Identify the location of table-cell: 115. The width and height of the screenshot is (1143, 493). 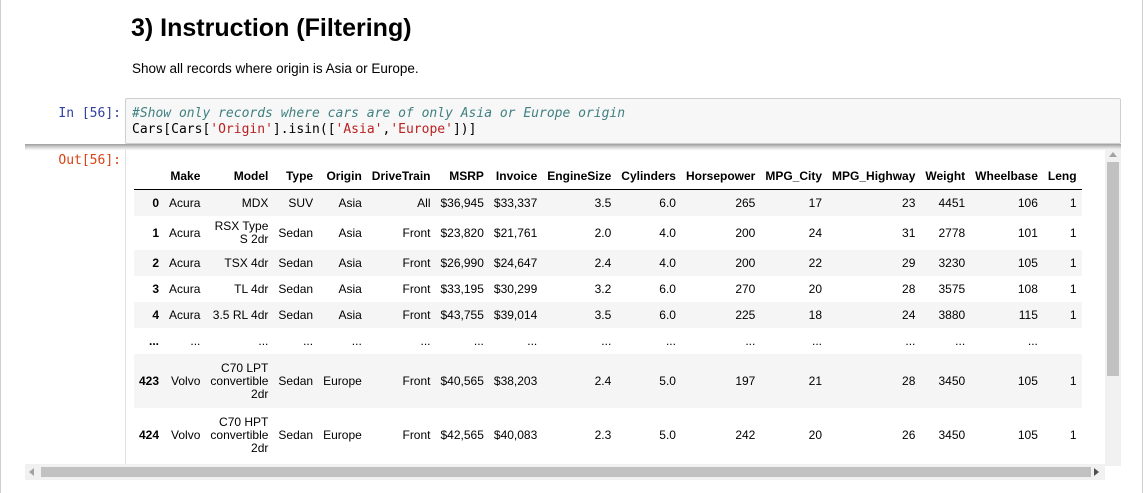
(1028, 315).